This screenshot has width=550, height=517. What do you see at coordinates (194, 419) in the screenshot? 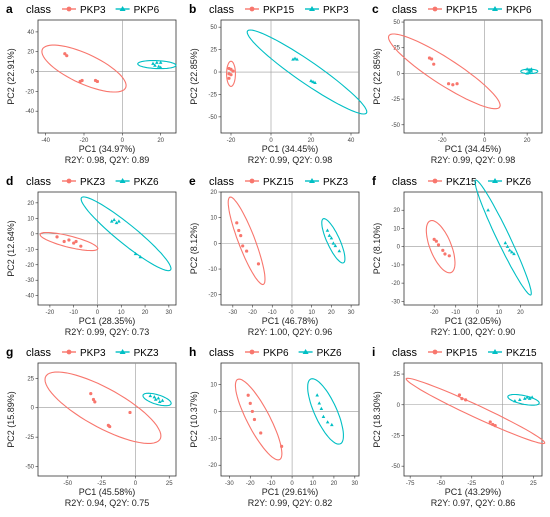
I see `y-axis-label: PC2 (10.37%)` at bounding box center [194, 419].